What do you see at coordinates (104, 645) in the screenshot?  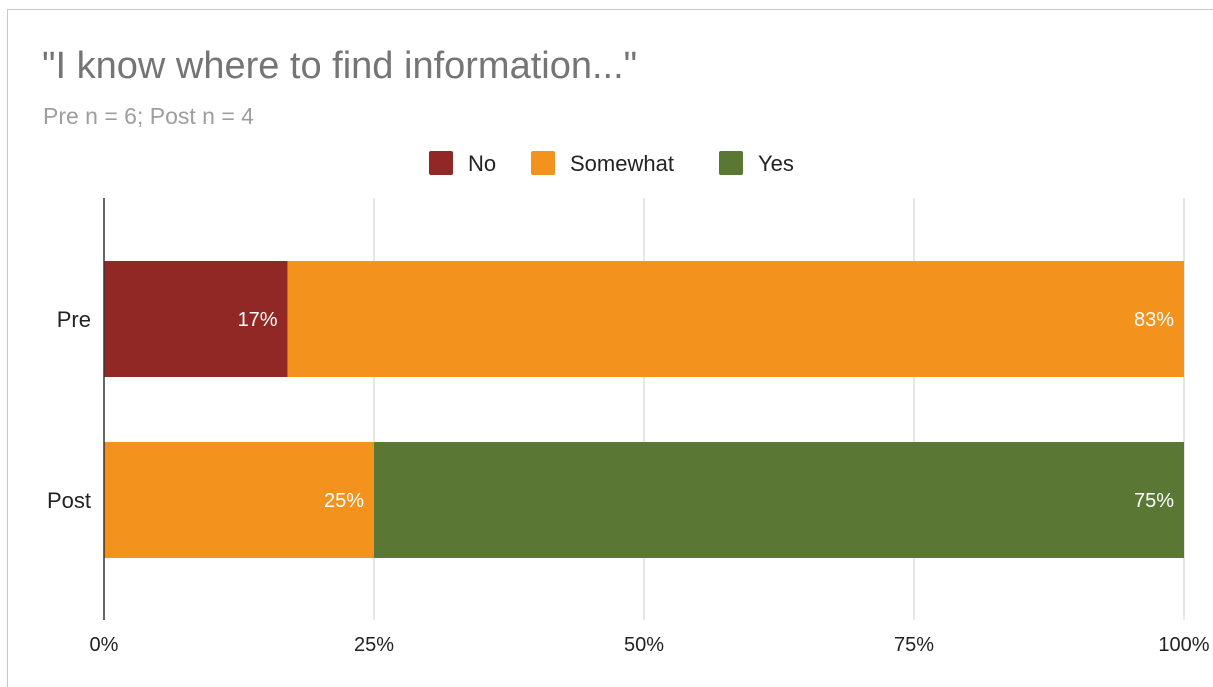 I see `x-tick-label: 0%` at bounding box center [104, 645].